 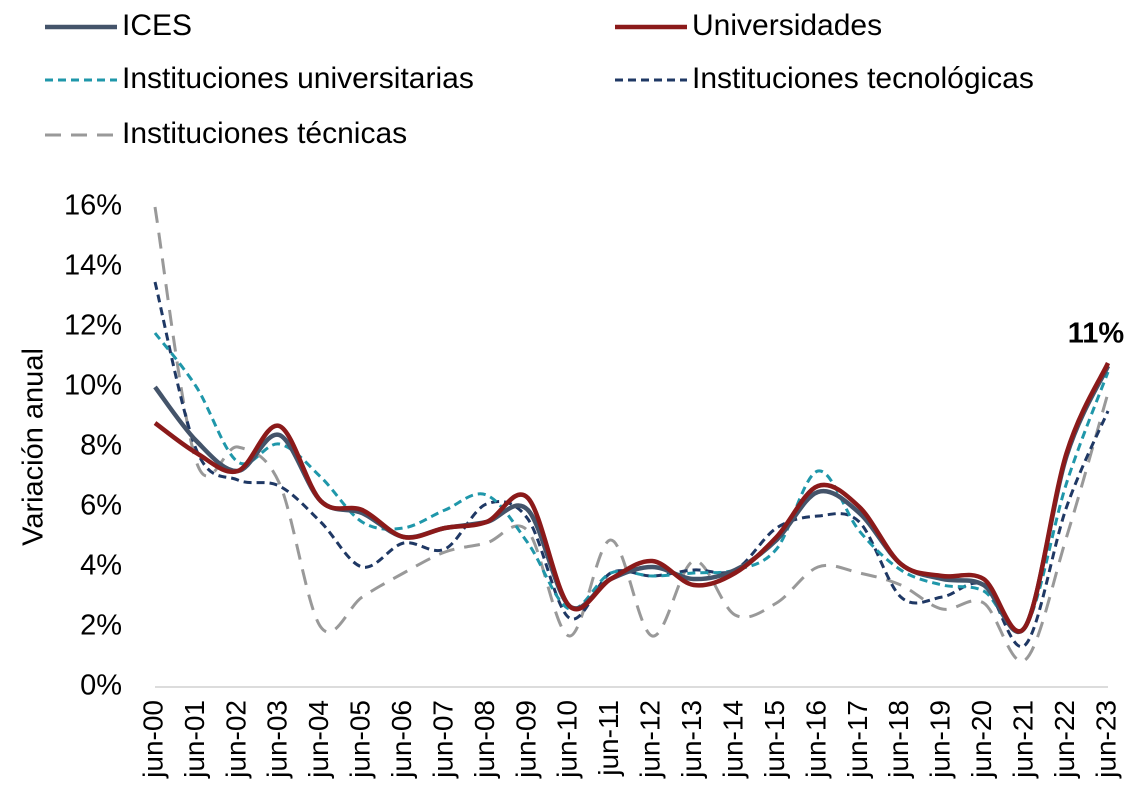 I want to click on y-tick-label: 16%, so click(x=93, y=206).